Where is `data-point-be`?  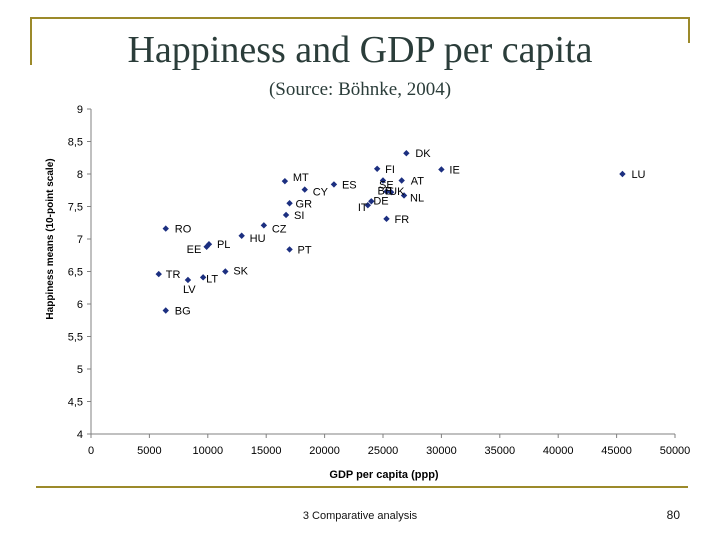
data-point-be is located at coordinates (386, 191).